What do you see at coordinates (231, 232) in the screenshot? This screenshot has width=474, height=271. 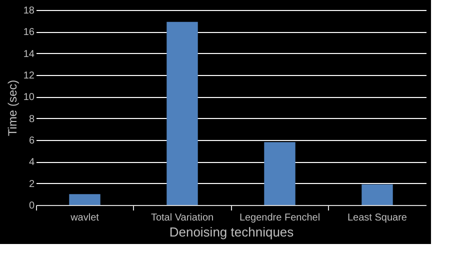 I see `x-axis-title: Denoising techniques` at bounding box center [231, 232].